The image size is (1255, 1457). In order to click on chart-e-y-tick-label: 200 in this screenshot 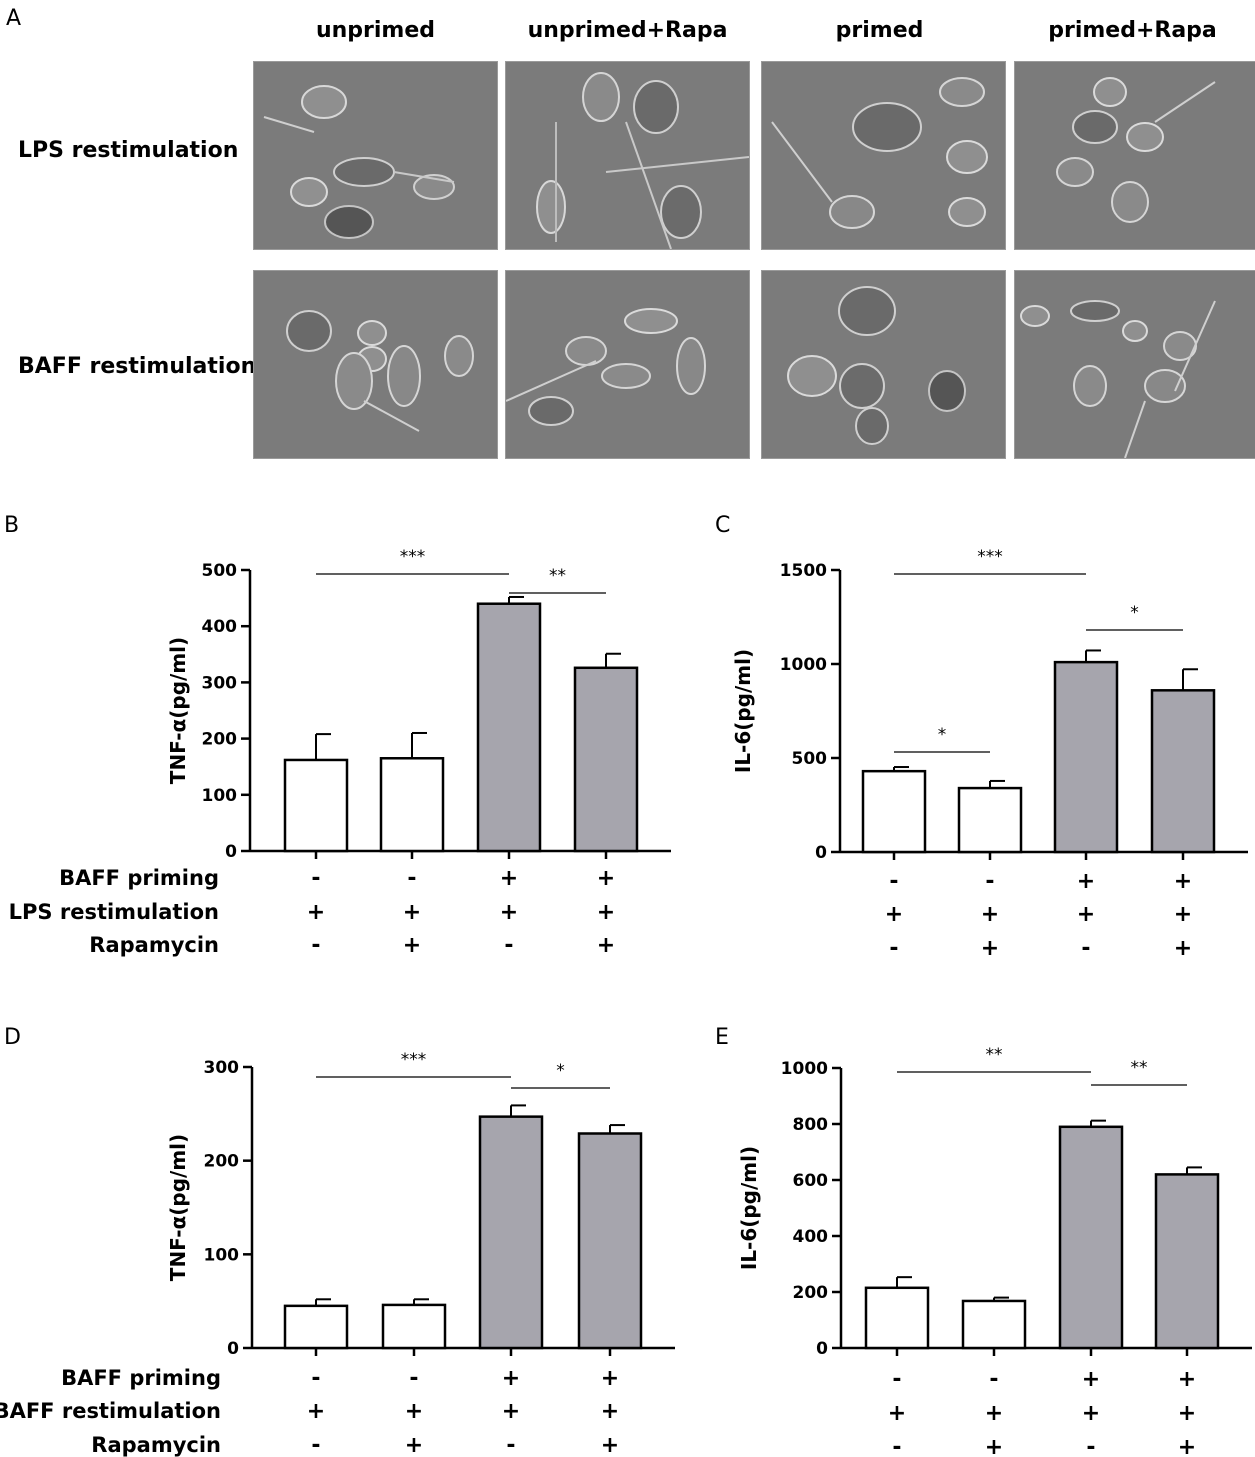, I will do `click(811, 1293)`.